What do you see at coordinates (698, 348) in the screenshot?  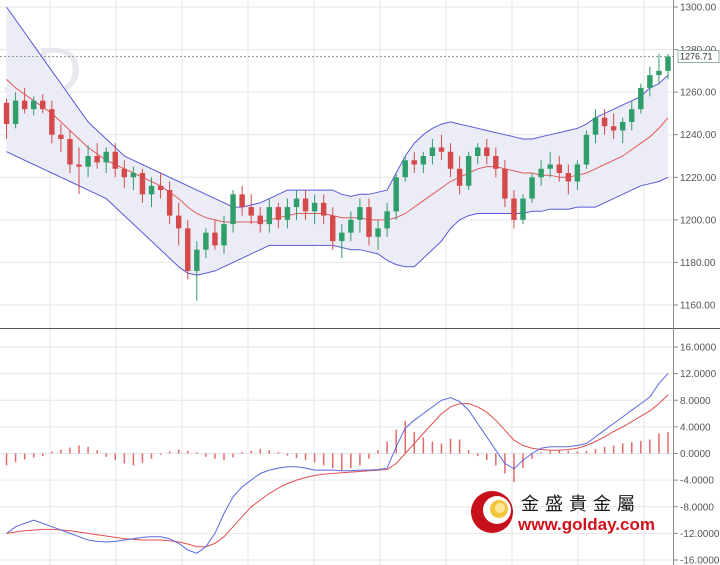 I see `macd-tick-label: 16.0000` at bounding box center [698, 348].